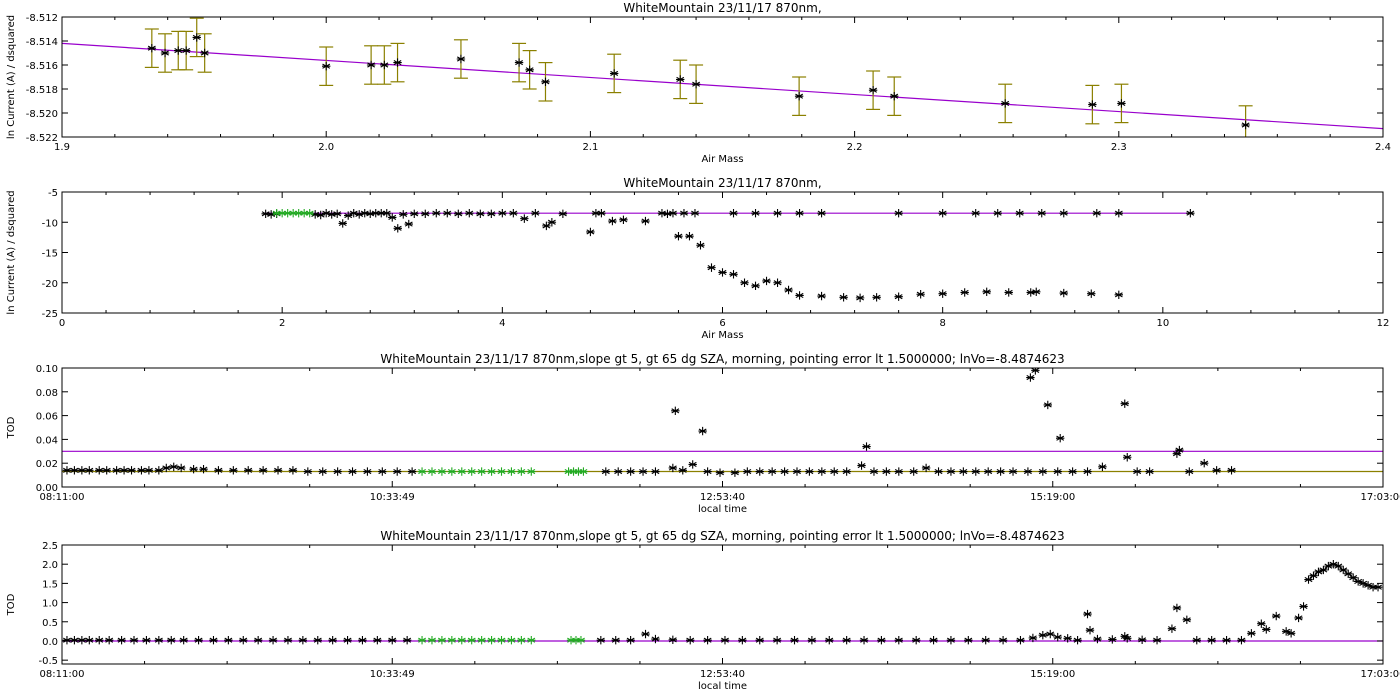  What do you see at coordinates (42, 42) in the screenshot?
I see `y-tick-label: -8.514` at bounding box center [42, 42].